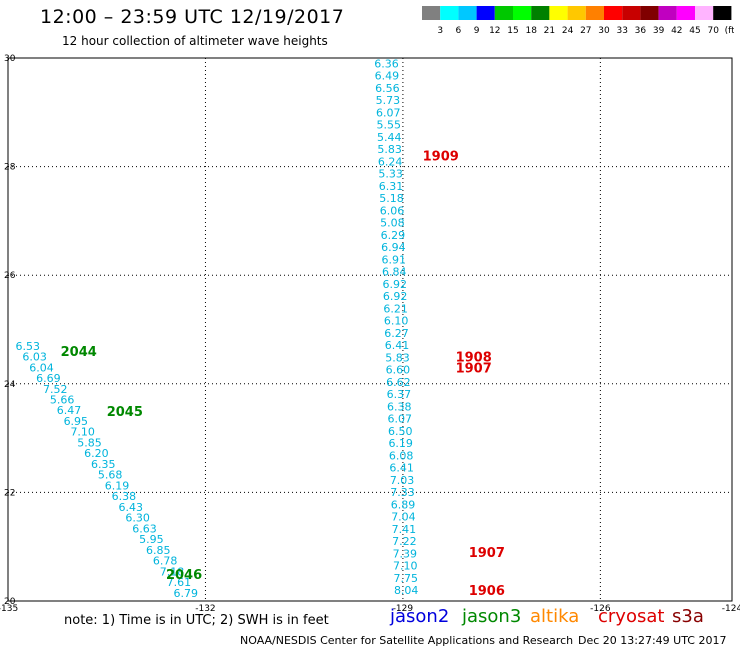 The image size is (740, 650). What do you see at coordinates (393, 235) in the screenshot?
I see `wave-height-value: 6.29` at bounding box center [393, 235].